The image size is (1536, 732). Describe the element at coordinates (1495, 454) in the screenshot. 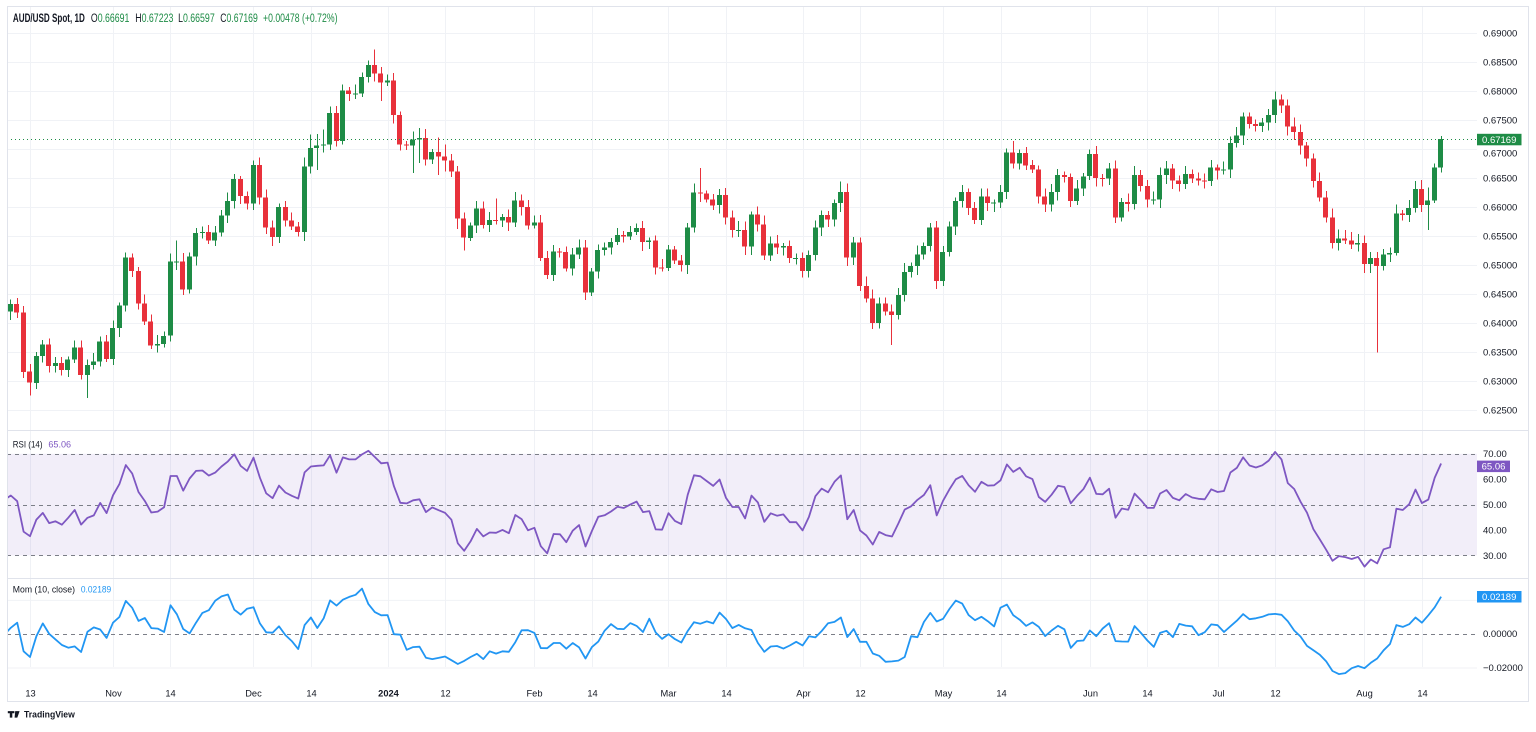

I see `svg-text: 70.00` at that location.